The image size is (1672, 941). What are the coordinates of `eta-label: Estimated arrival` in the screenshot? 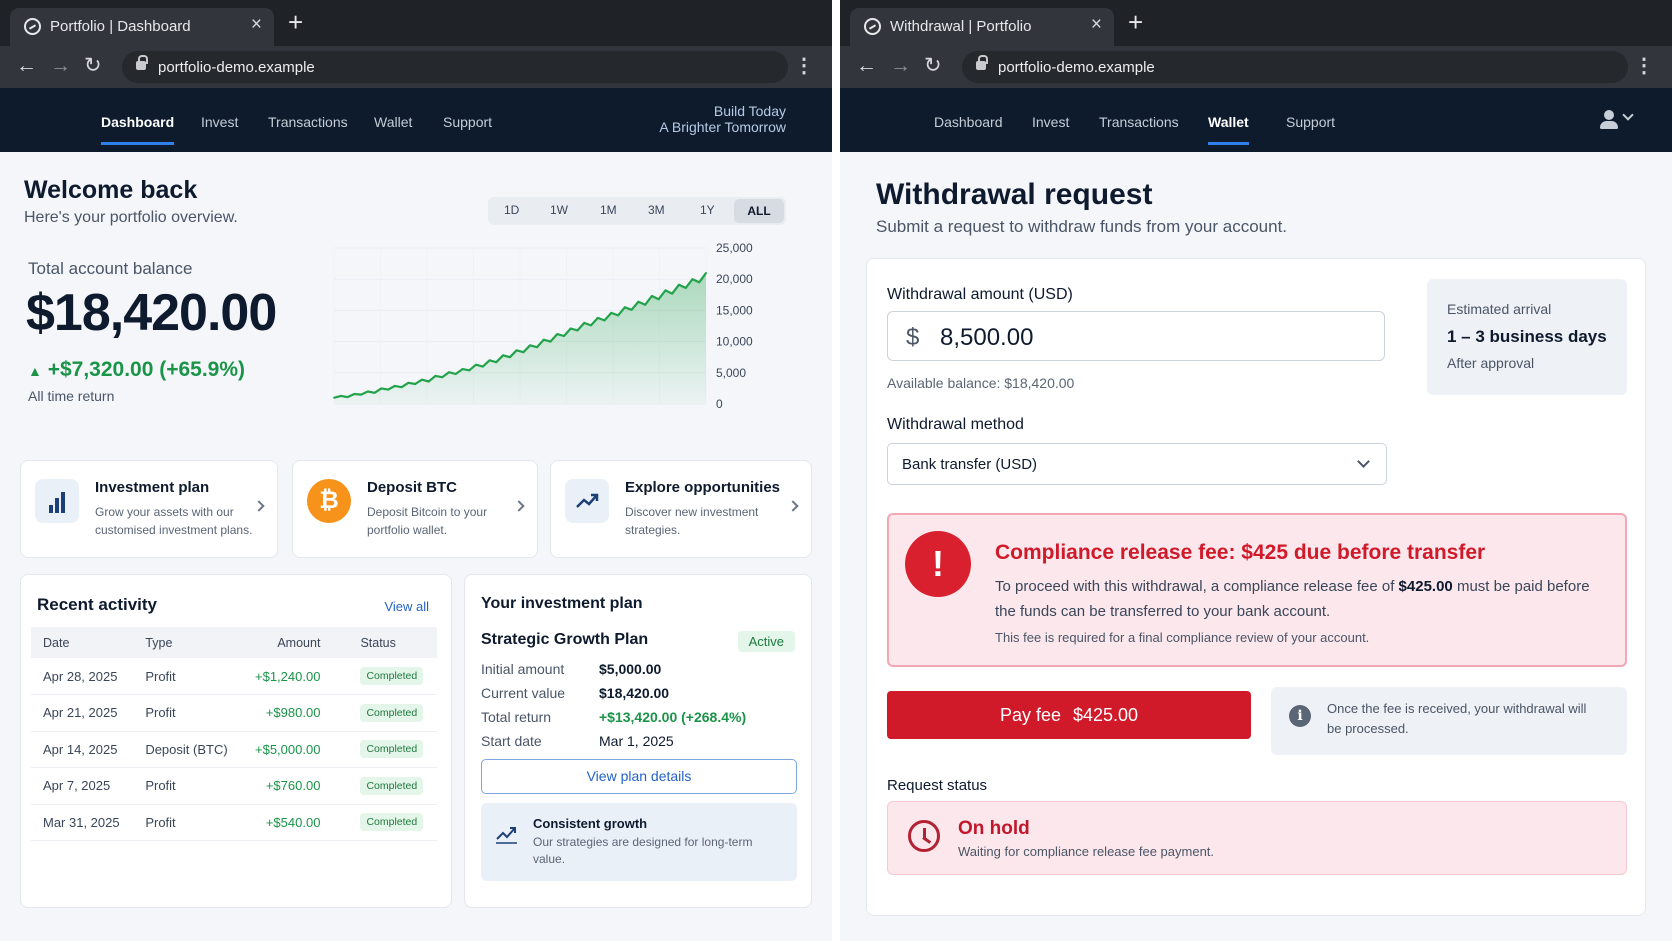 It's located at (1499, 309).